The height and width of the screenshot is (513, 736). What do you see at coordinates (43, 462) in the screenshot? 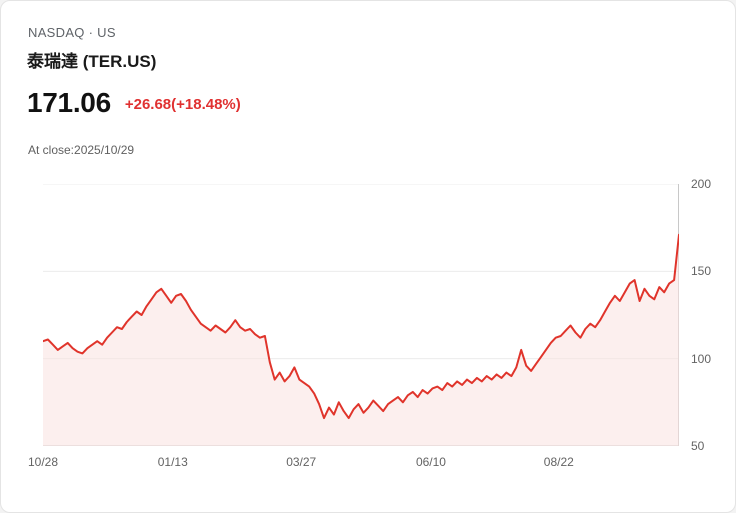
I see `x-tick-label: 10/28` at bounding box center [43, 462].